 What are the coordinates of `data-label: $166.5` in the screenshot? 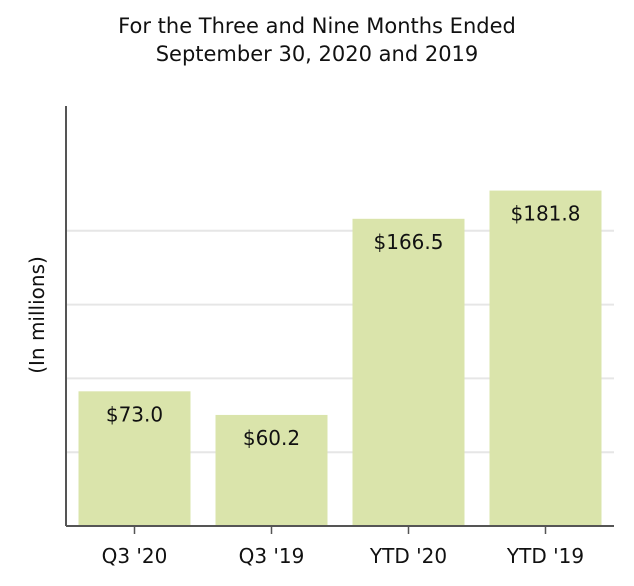 It's located at (409, 242).